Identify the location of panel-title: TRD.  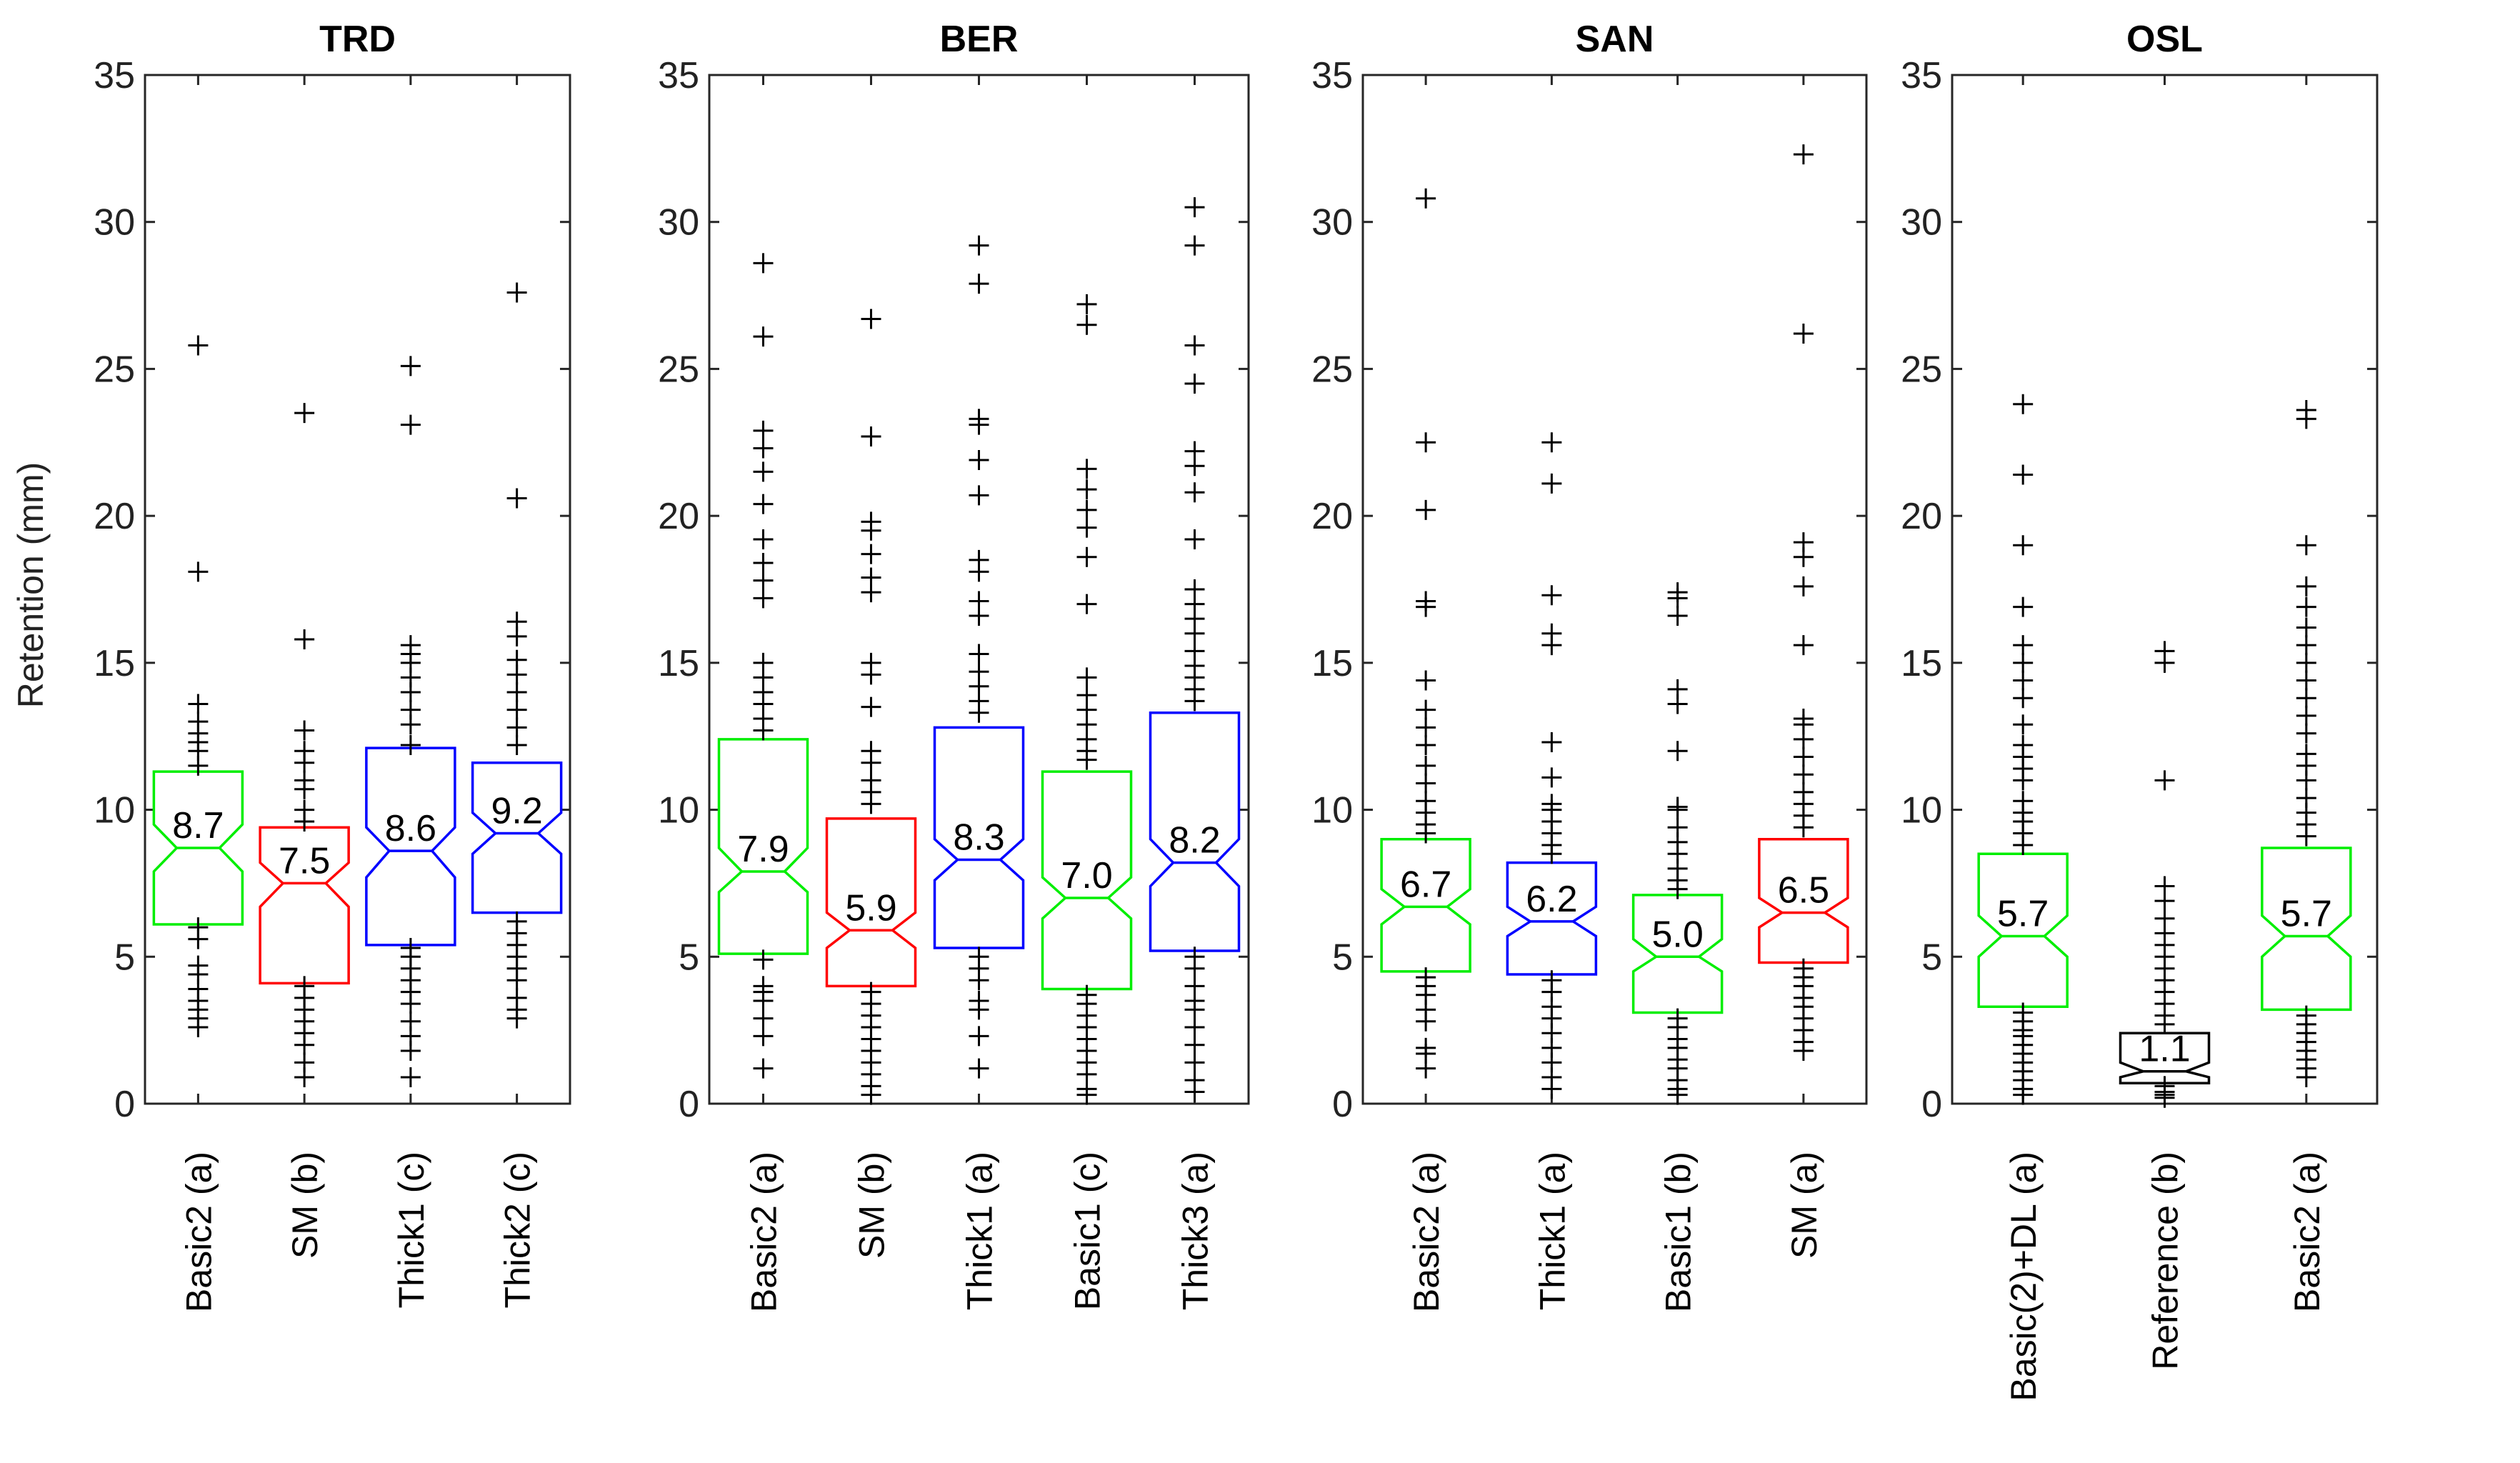
(357, 40).